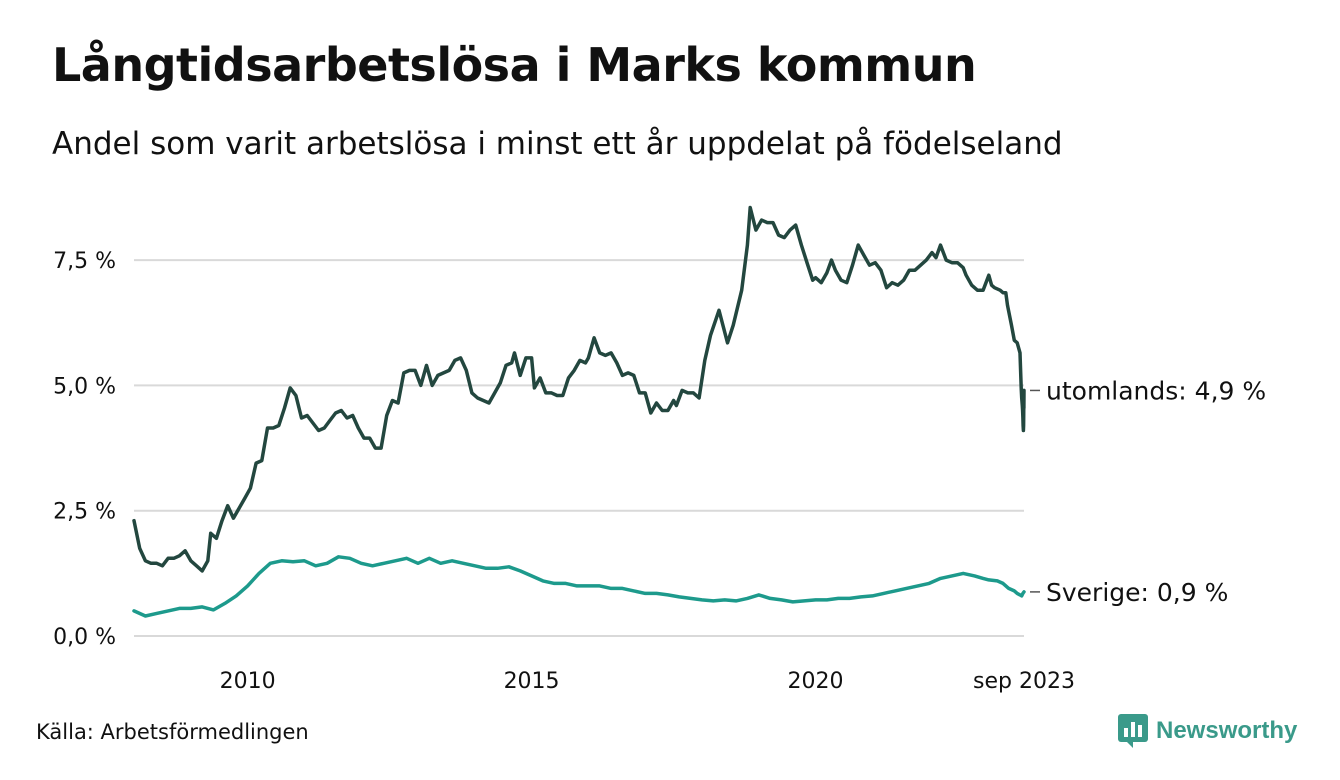 This screenshot has height=780, width=1340. What do you see at coordinates (816, 681) in the screenshot?
I see `x-tick-label: 2020` at bounding box center [816, 681].